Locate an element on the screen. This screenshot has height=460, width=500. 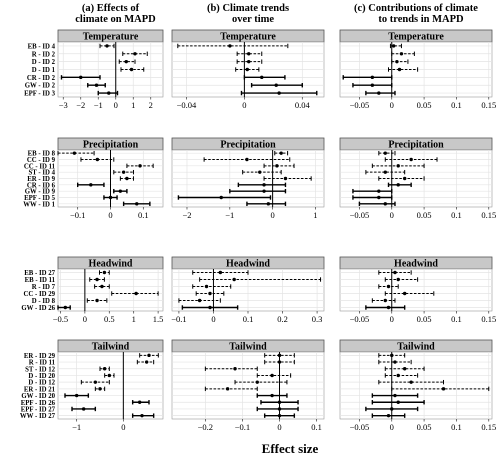
y-category-label: GW - ID 9 is located at coordinates (40, 192).